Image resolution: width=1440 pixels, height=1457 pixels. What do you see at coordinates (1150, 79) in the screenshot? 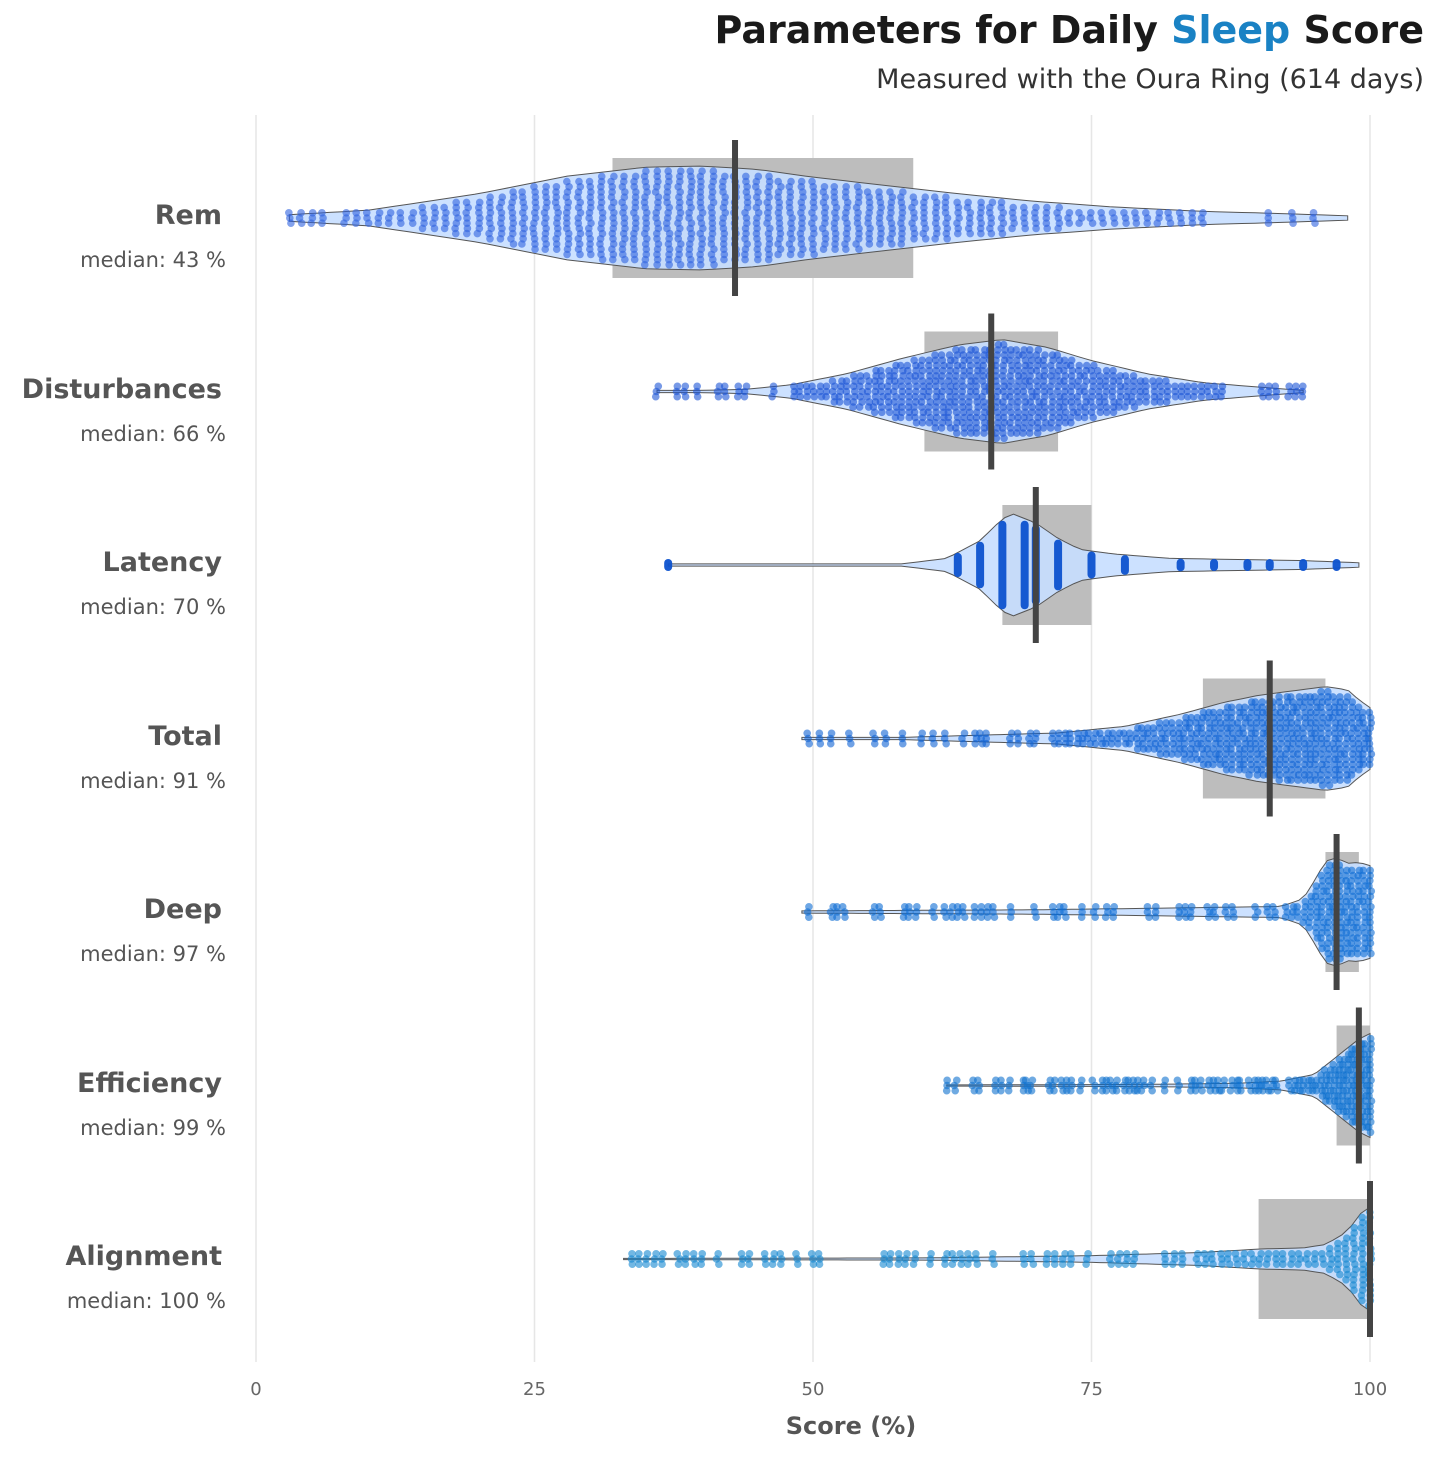
I see `chart-subtitle: Measured with the Oura Ring (614 days)` at bounding box center [1150, 79].